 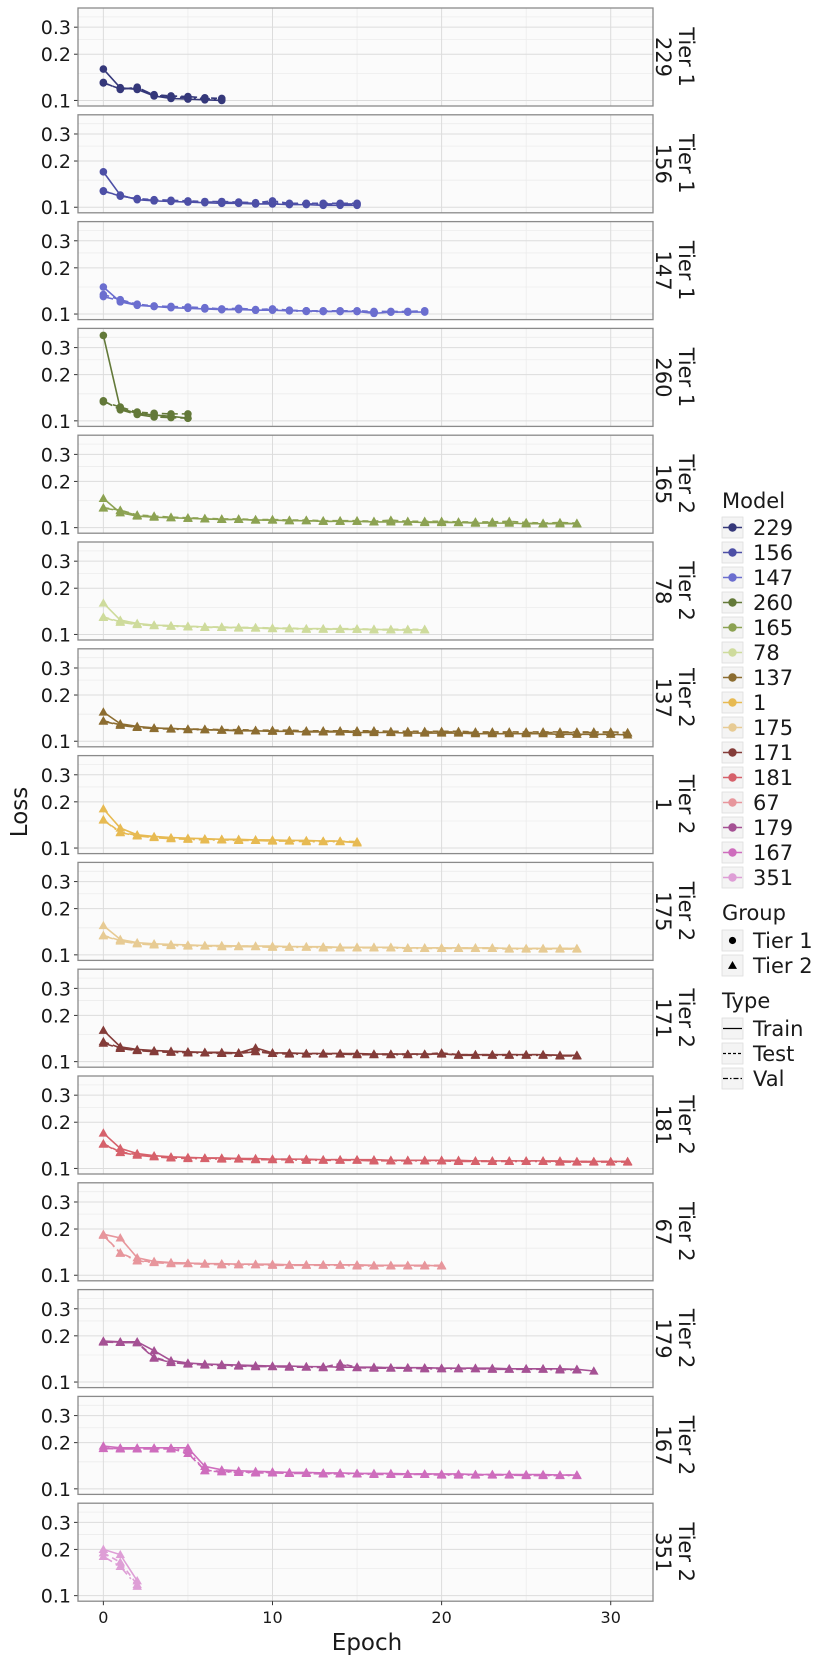 What do you see at coordinates (767, 966) in the screenshot?
I see `legend-item-tier-2: Tier 2` at bounding box center [767, 966].